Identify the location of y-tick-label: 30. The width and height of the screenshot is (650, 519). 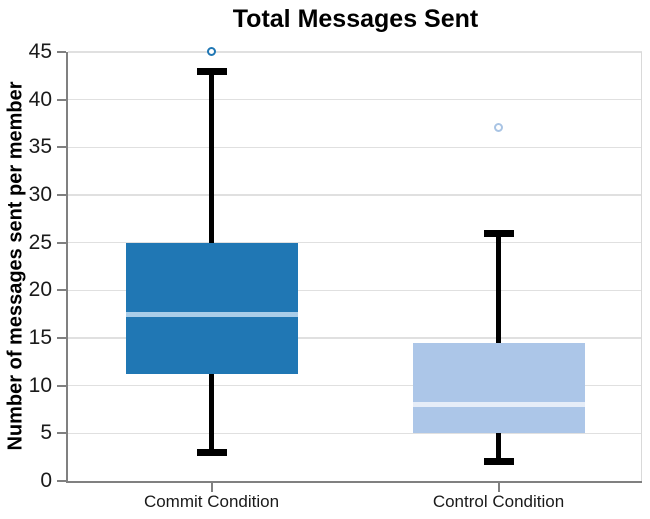
(40, 194).